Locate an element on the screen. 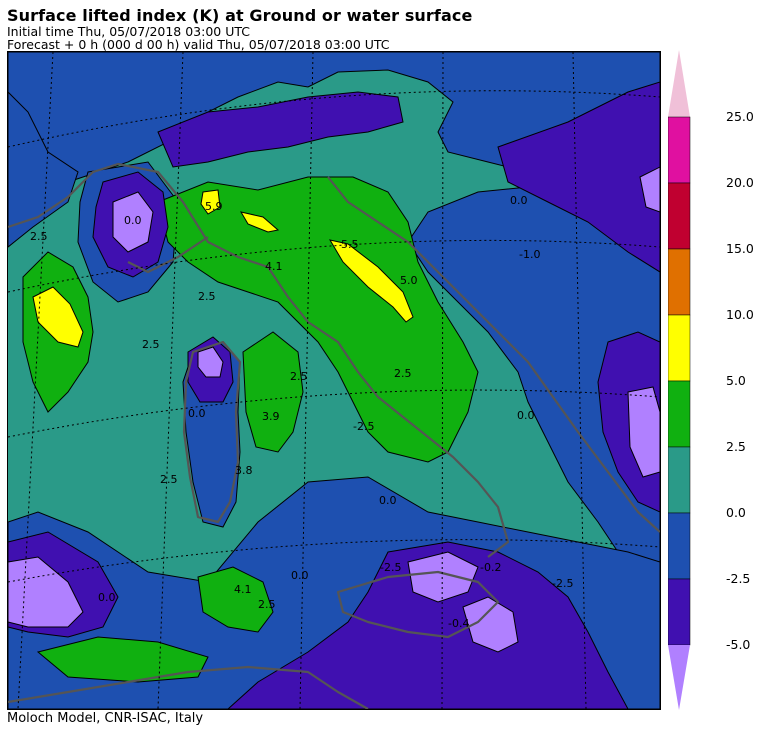  contour-label: 5.5 is located at coordinates (350, 244).